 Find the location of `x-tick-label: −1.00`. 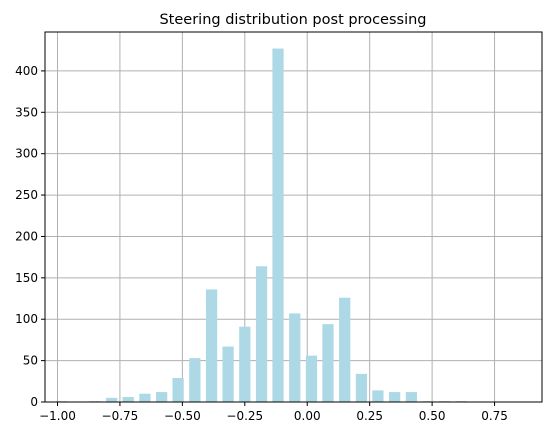

x-tick-label: −1.00 is located at coordinates (57, 416).